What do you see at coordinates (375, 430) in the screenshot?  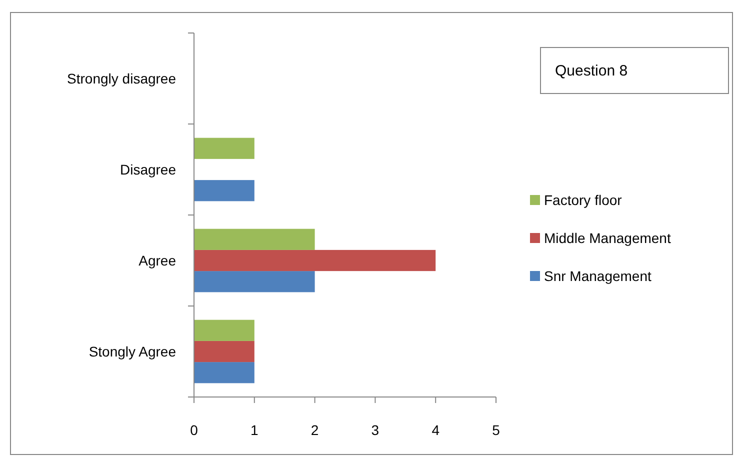 I see `x-tick-label: 3` at bounding box center [375, 430].